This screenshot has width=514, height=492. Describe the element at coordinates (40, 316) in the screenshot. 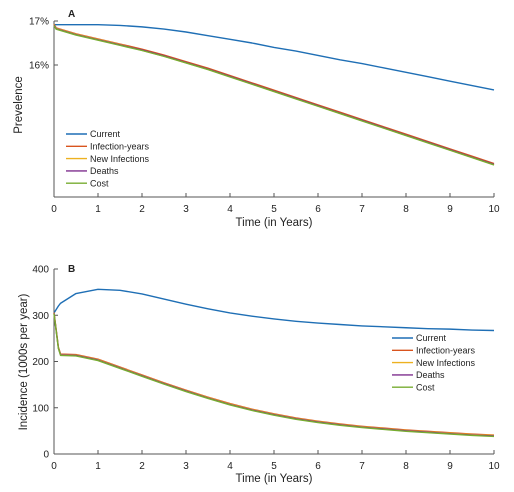

I see `y-tick-label: 300` at that location.